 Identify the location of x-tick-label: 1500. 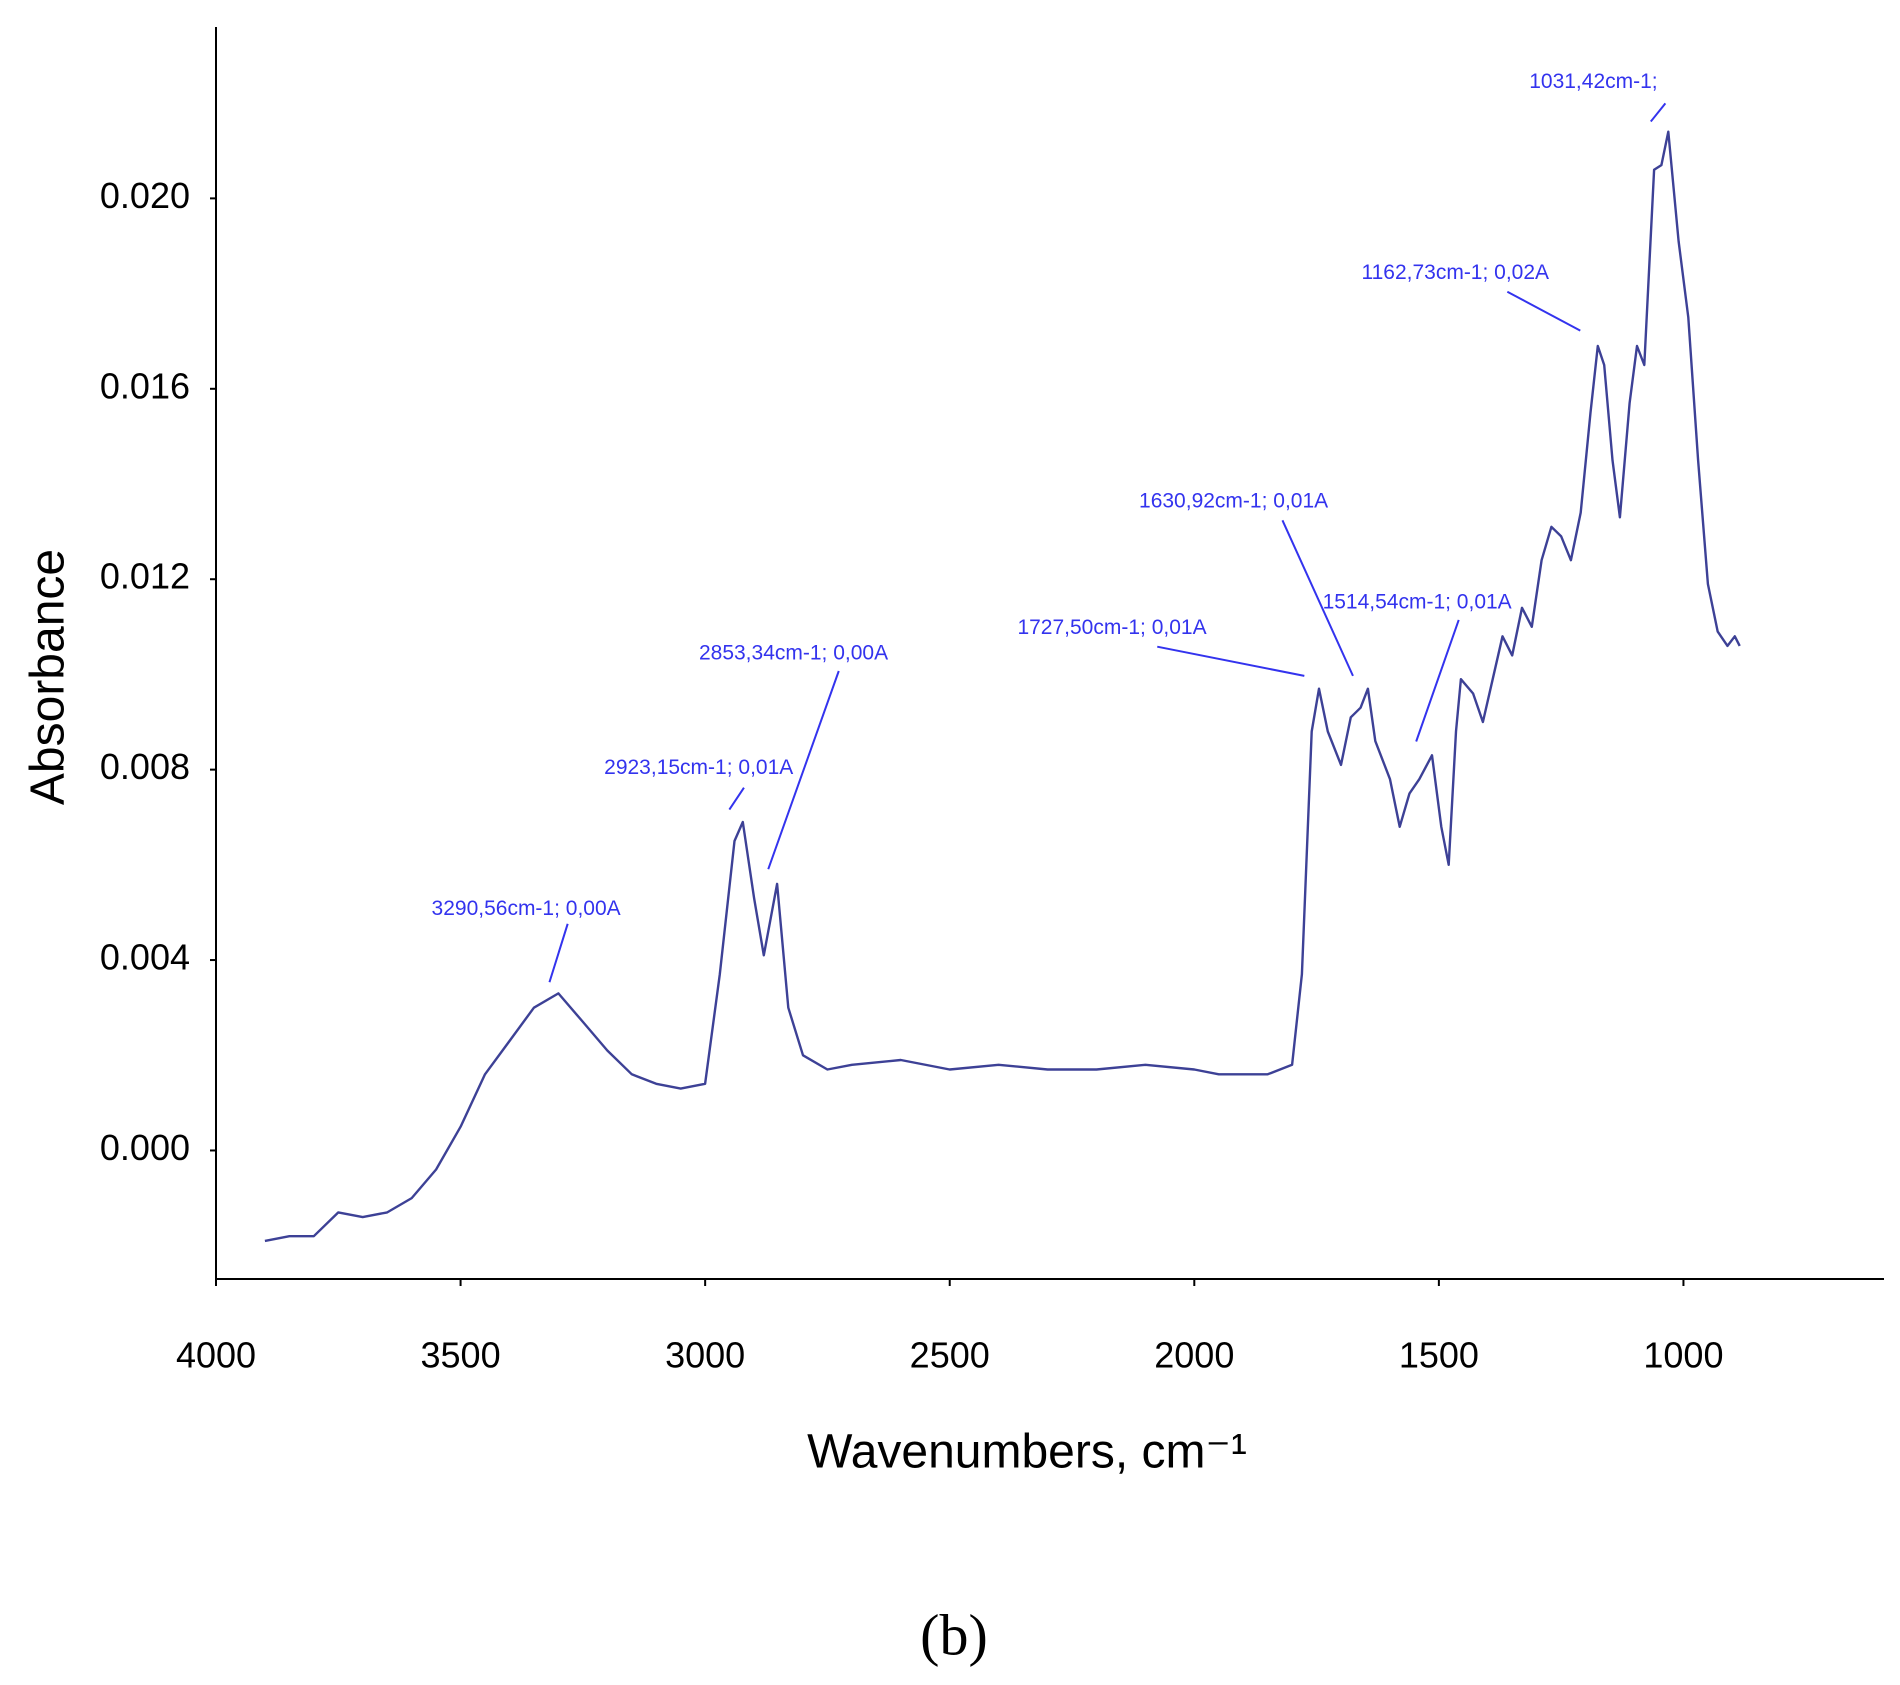
(1439, 1355).